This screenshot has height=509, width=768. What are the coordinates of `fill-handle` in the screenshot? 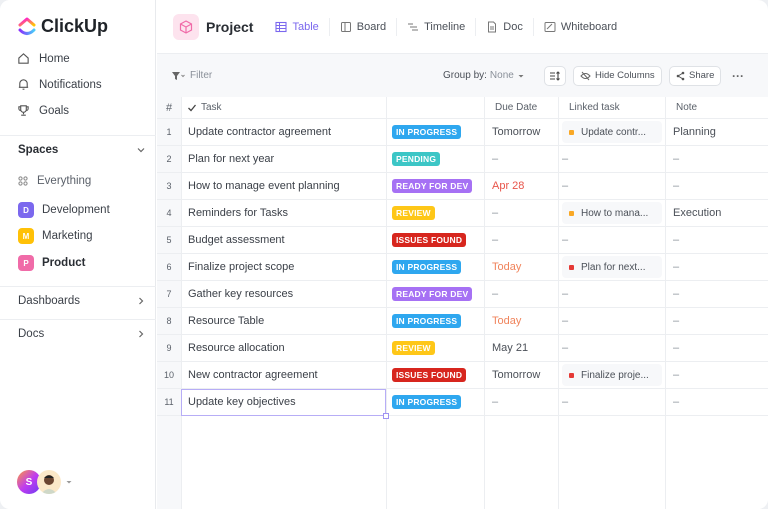 It's located at (386, 416).